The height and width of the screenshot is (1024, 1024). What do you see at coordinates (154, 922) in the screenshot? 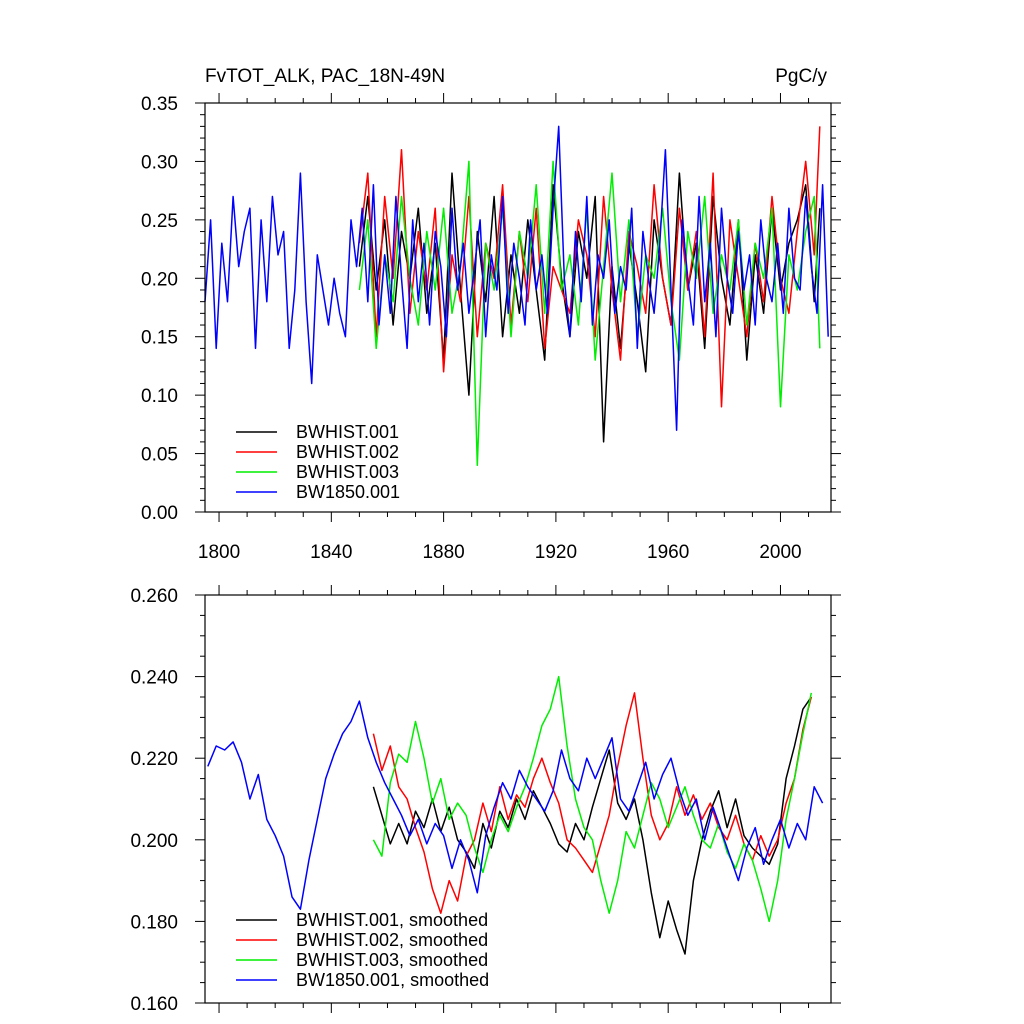
I see `y-tick-label: 0.180` at bounding box center [154, 922].